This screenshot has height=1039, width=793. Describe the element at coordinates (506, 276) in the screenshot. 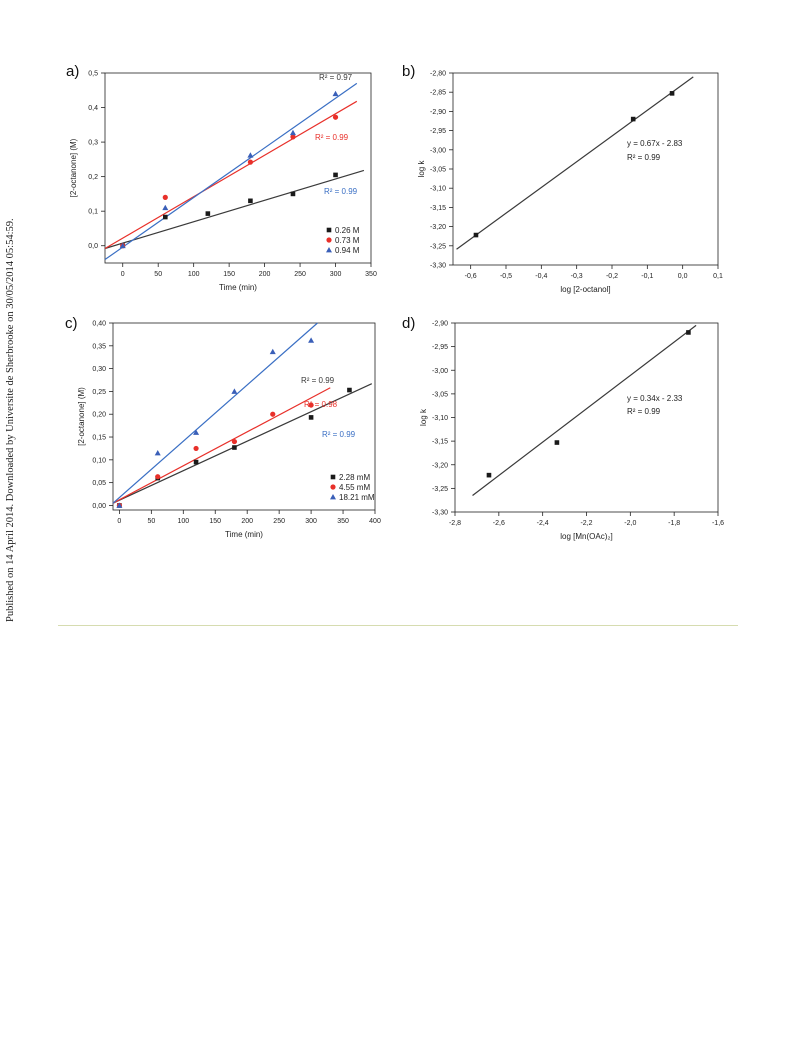

I see `x-tick-label: -0,5` at that location.